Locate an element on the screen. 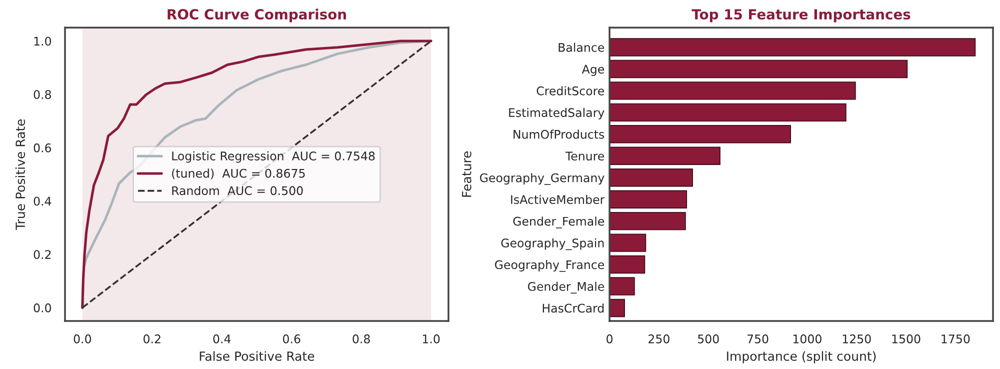  legend-label: Logistic Regression AUC = 0.7548 is located at coordinates (273, 157).